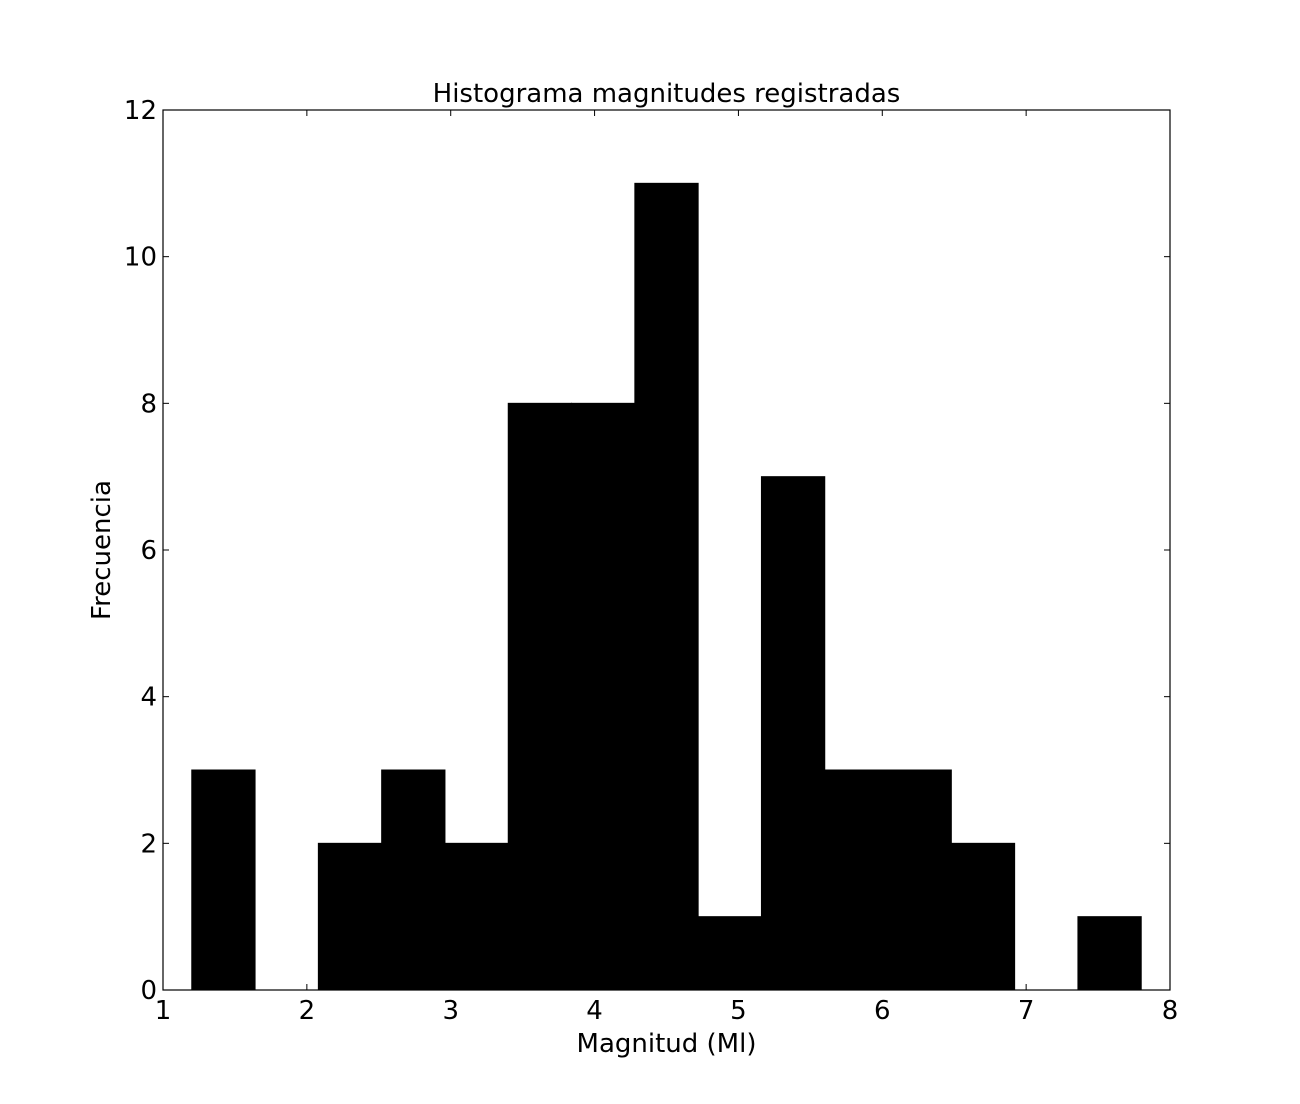  What do you see at coordinates (882, 1011) in the screenshot?
I see `x-tick-label-6: 6` at bounding box center [882, 1011].